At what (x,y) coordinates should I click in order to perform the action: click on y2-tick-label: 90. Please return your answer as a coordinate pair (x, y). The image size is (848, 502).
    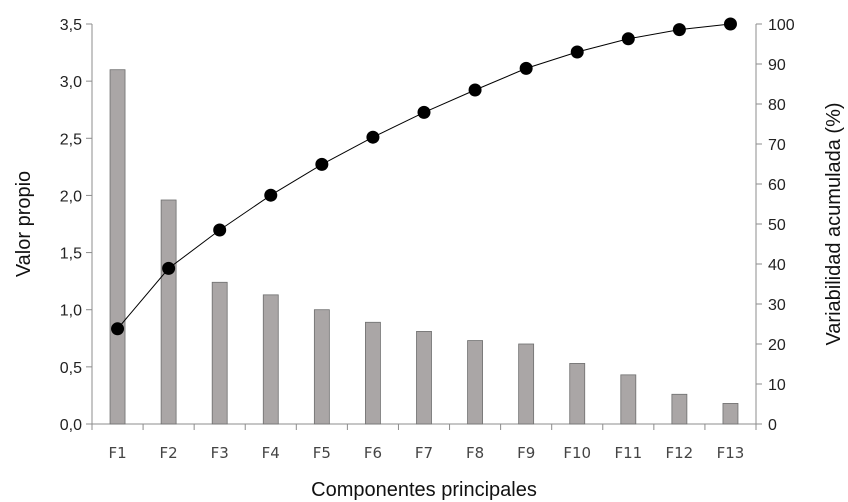
    Looking at the image, I should click on (777, 65).